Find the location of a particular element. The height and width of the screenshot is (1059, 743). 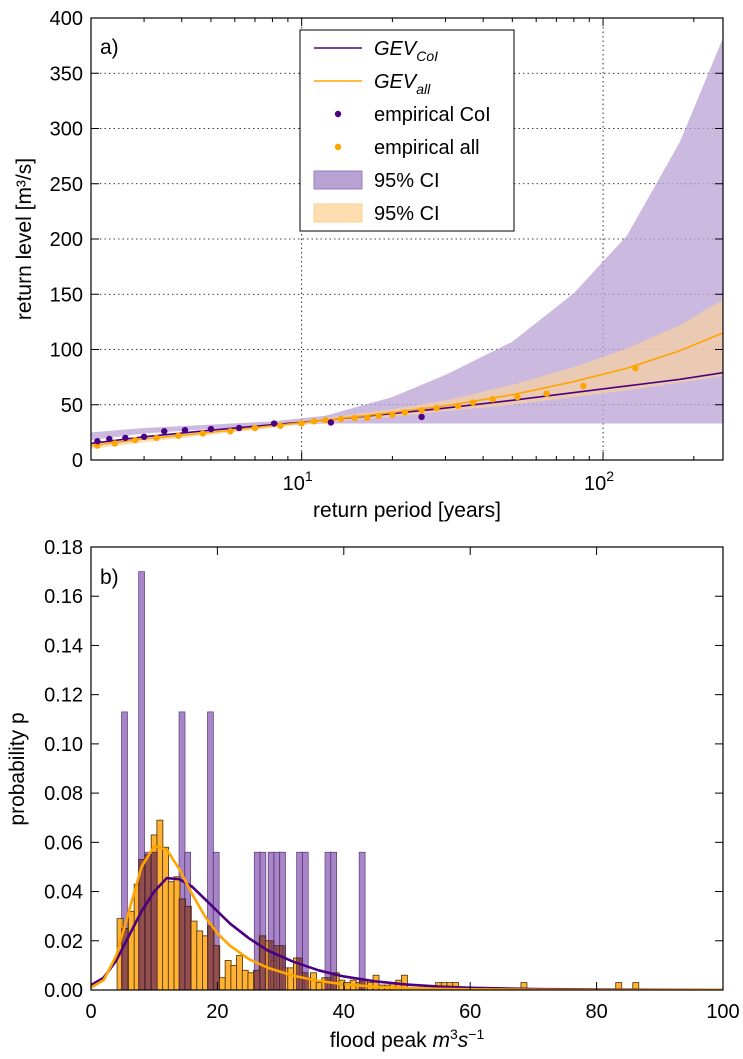

y-tick-label: 350 is located at coordinates (66, 74).